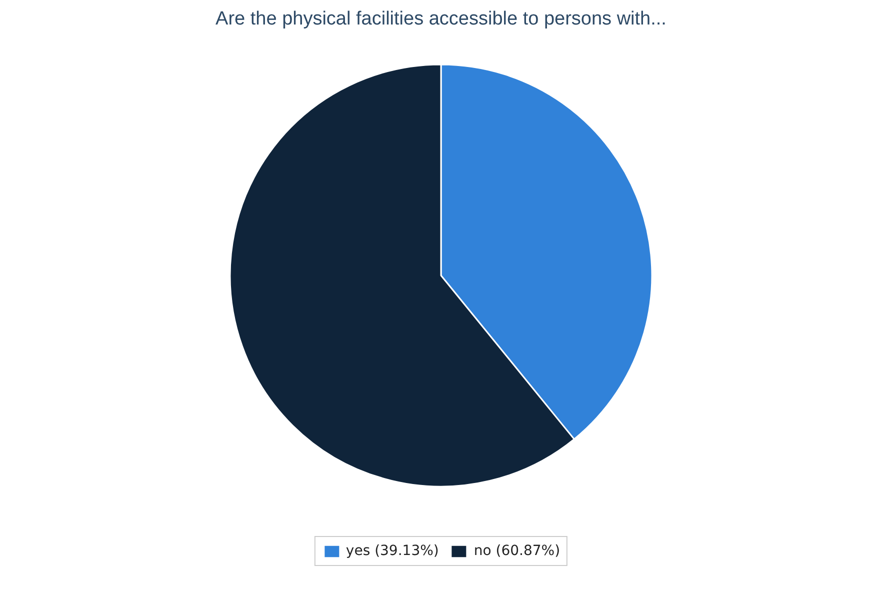 Image resolution: width=881 pixels, height=589 pixels. I want to click on legend-label: yes (39.13%), so click(392, 551).